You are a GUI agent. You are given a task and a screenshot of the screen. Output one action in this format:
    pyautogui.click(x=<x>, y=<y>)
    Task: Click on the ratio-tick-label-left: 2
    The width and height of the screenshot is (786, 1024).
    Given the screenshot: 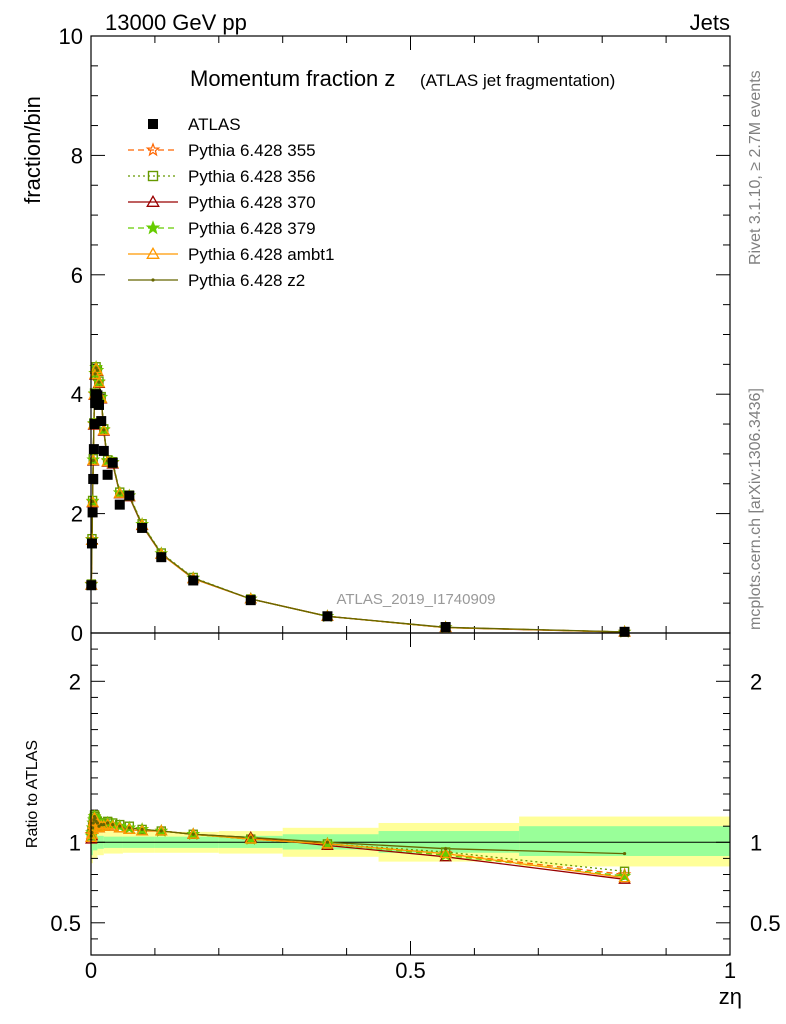 What is the action you would take?
    pyautogui.click(x=75, y=681)
    